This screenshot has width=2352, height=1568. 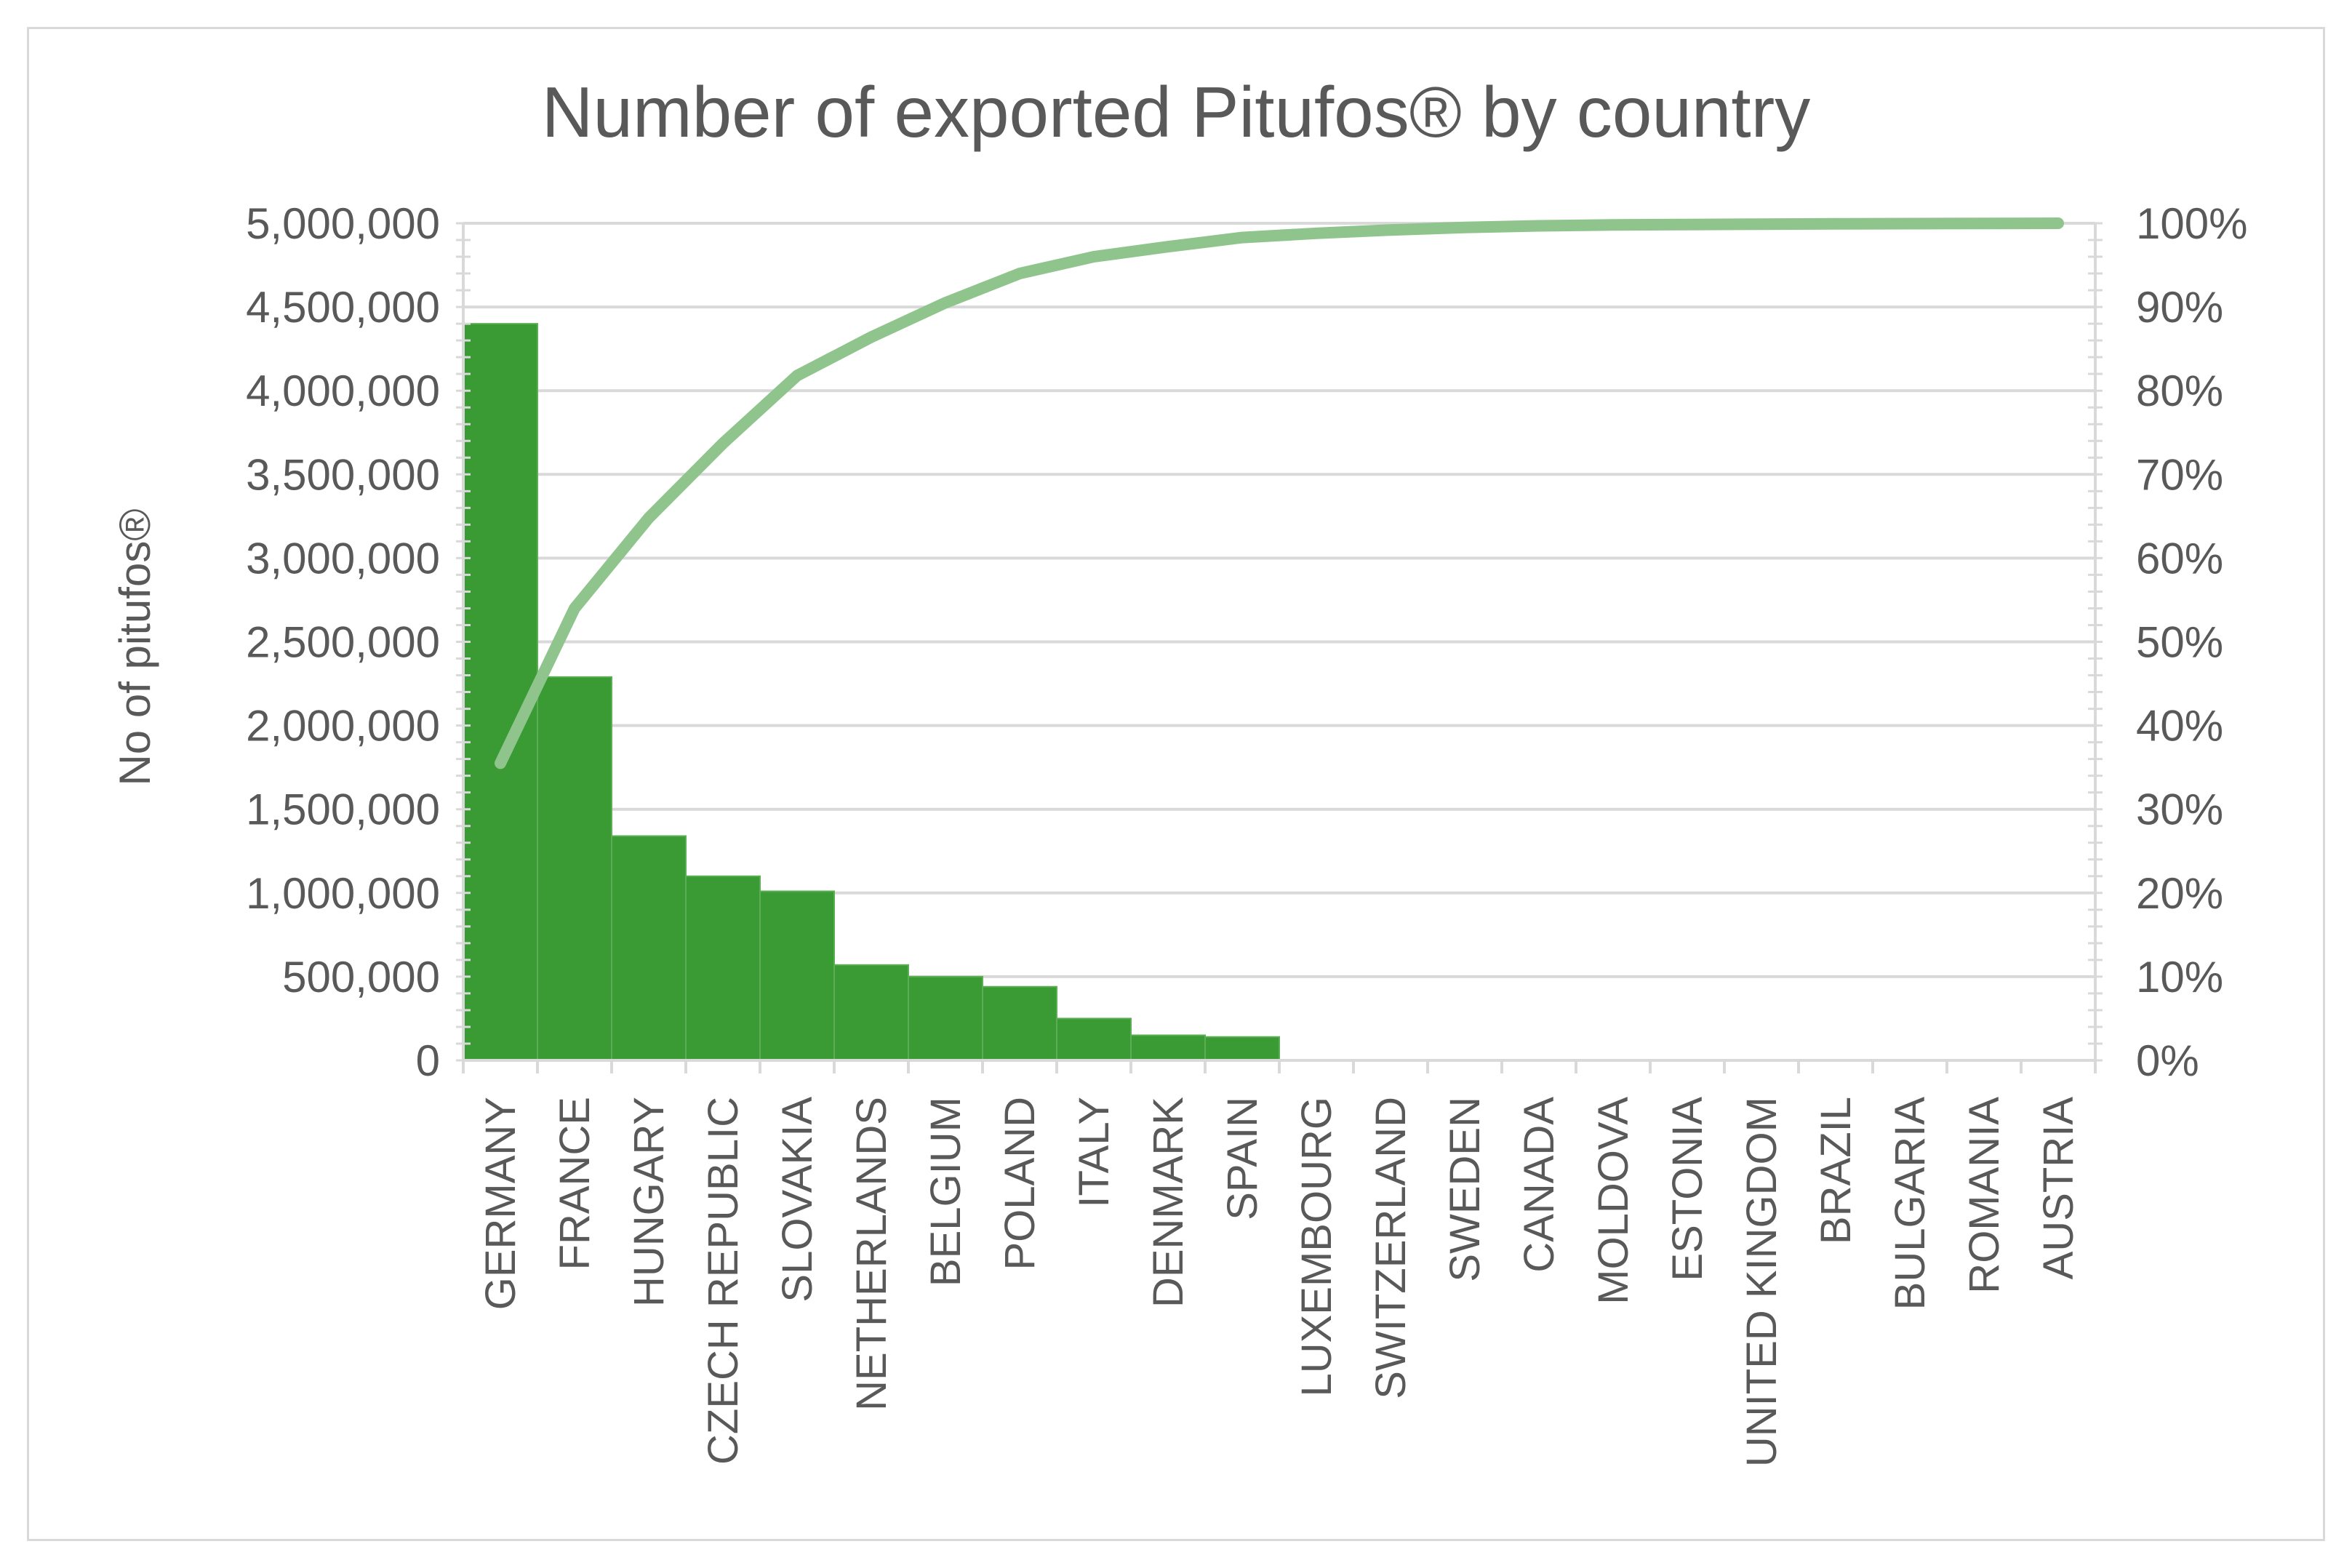 I want to click on y-tick-label: 2,500,000, so click(x=343, y=642).